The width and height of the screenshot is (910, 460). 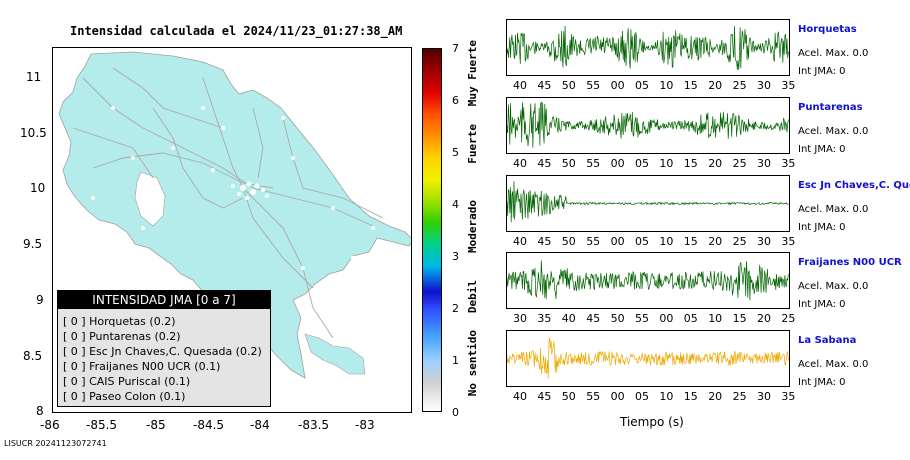 I want to click on station-name: La Sabana, so click(x=827, y=340).